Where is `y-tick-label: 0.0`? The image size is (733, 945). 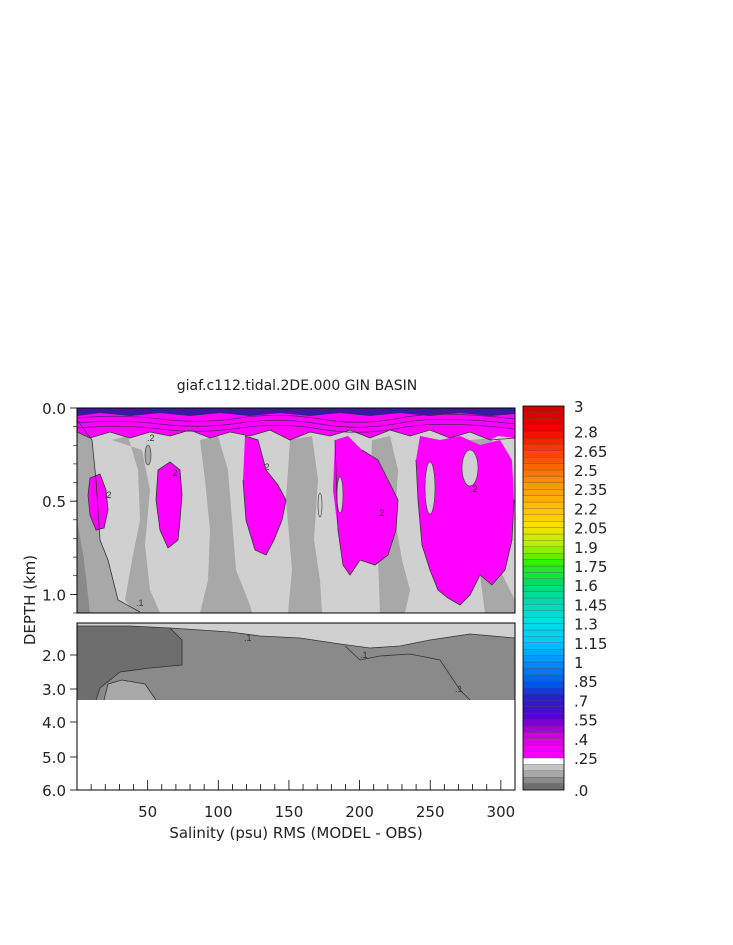 y-tick-label: 0.0 is located at coordinates (54, 409).